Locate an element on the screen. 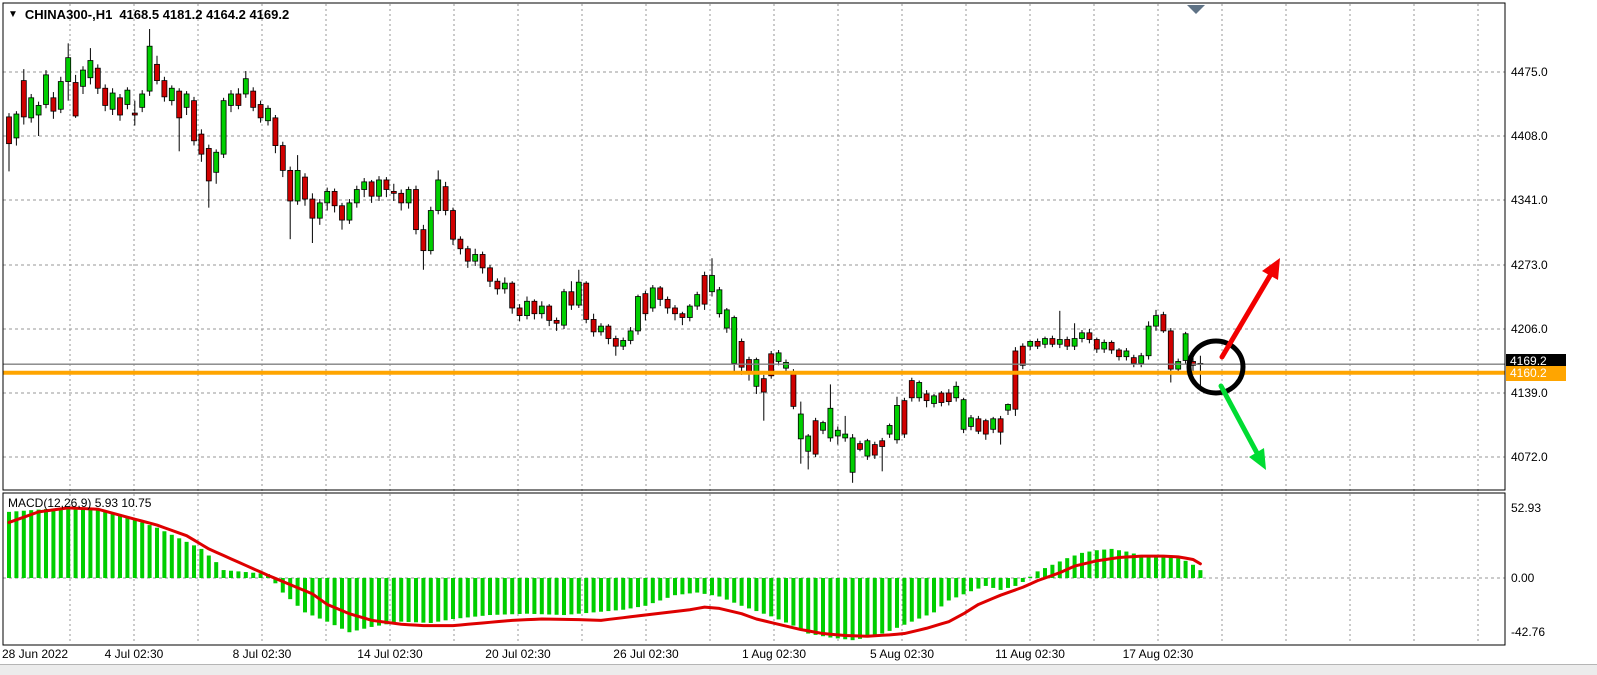 The width and height of the screenshot is (1597, 675). macd-axis-label: 0.00 is located at coordinates (1523, 578).